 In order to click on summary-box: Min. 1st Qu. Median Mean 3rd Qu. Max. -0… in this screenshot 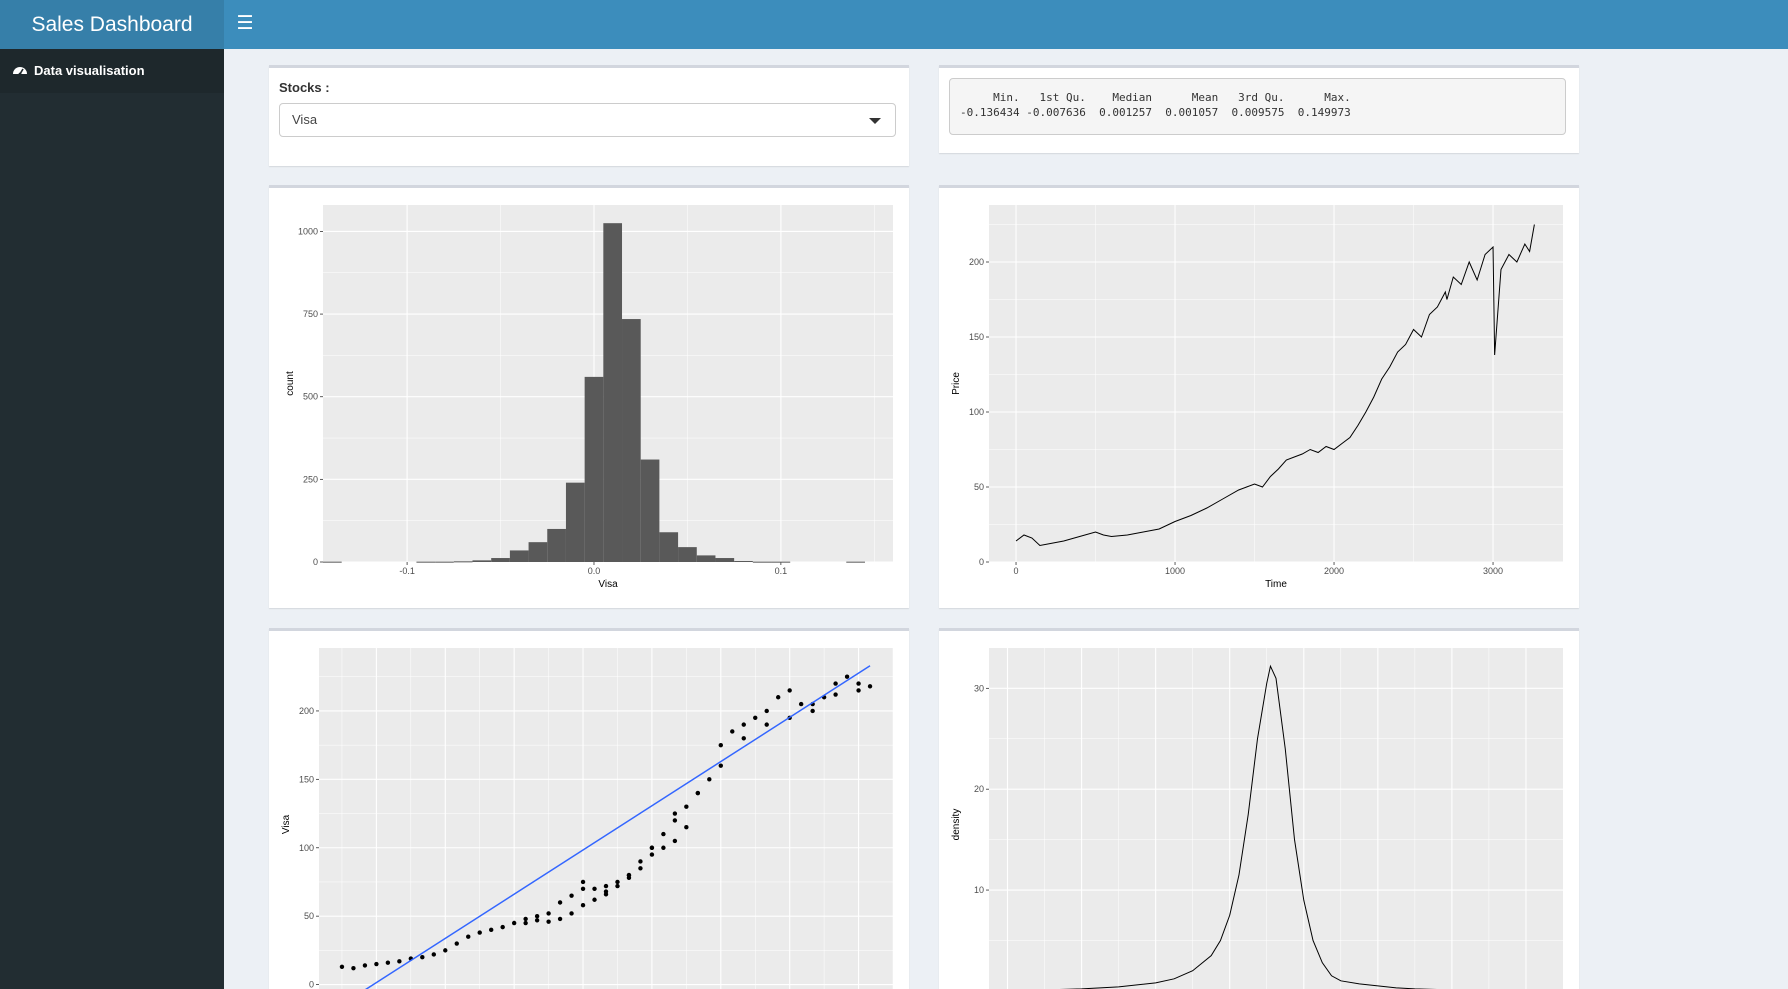, I will do `click(1259, 109)`.